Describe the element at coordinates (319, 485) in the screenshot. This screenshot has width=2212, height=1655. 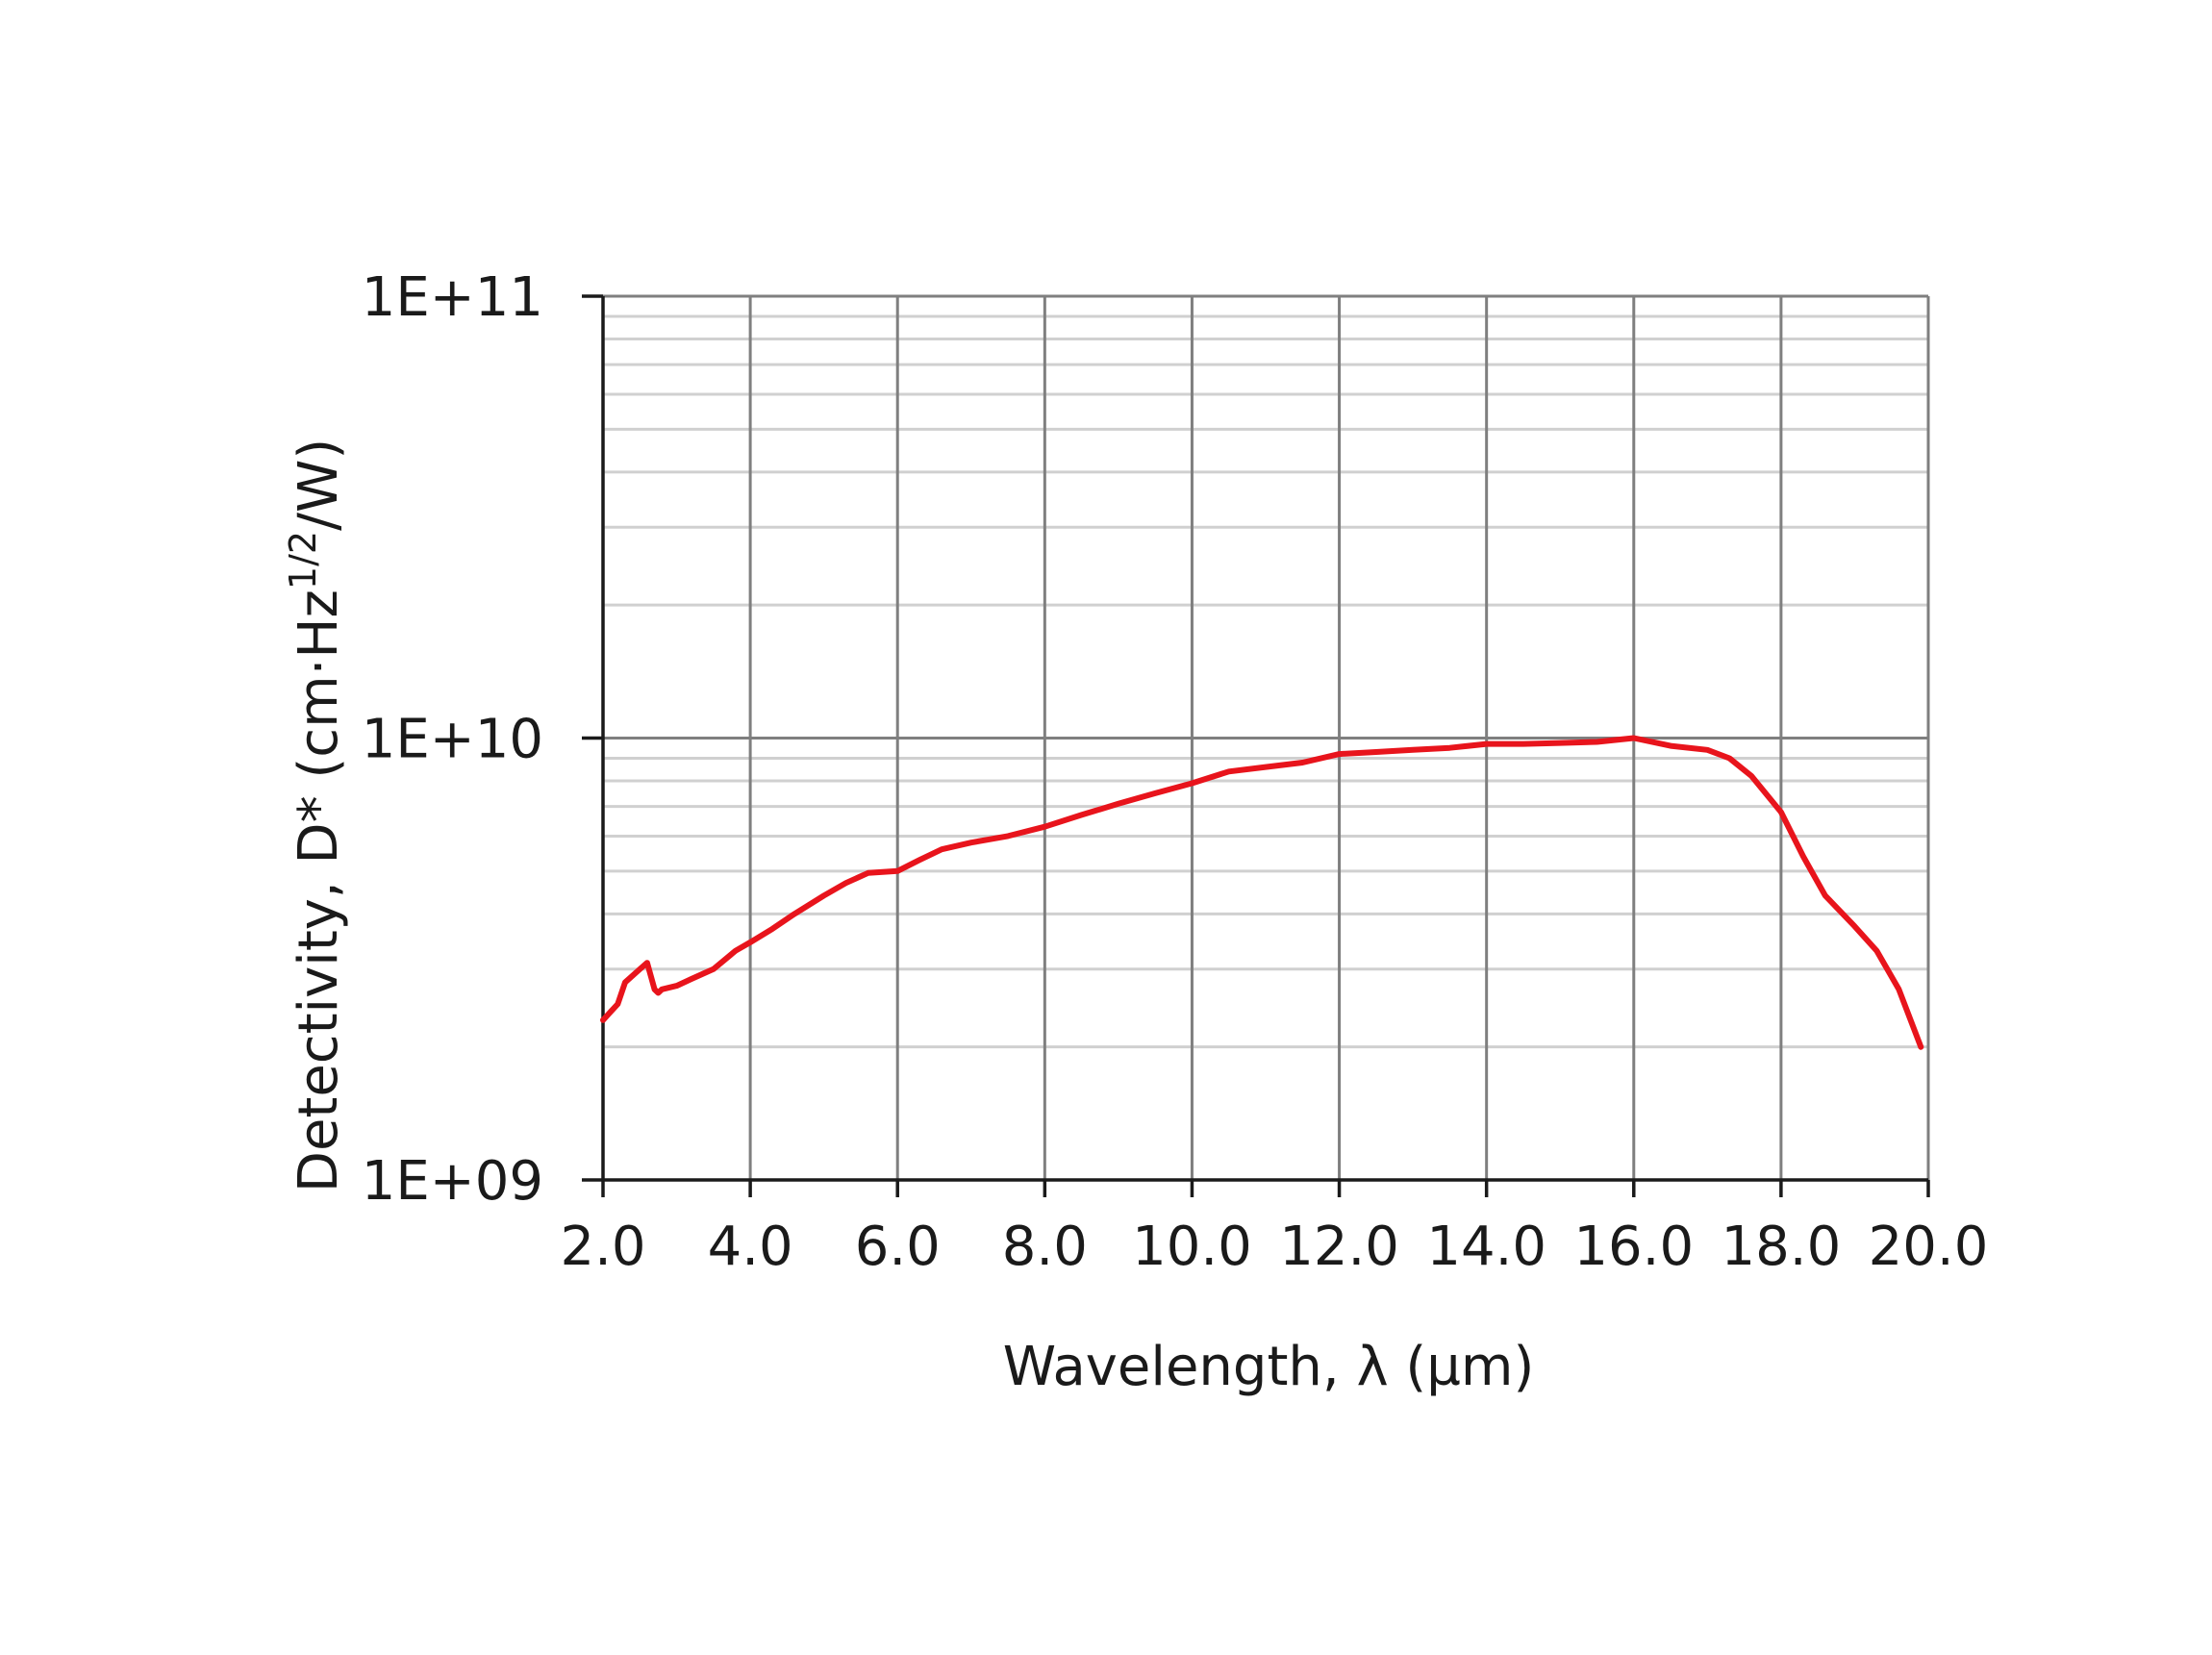
I see `y-axis-title-tail: /W)` at that location.